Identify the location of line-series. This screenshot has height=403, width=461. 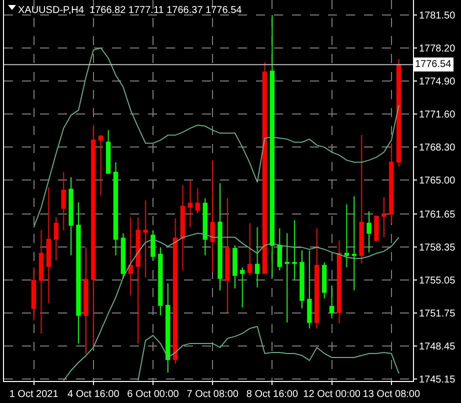
(269, 353).